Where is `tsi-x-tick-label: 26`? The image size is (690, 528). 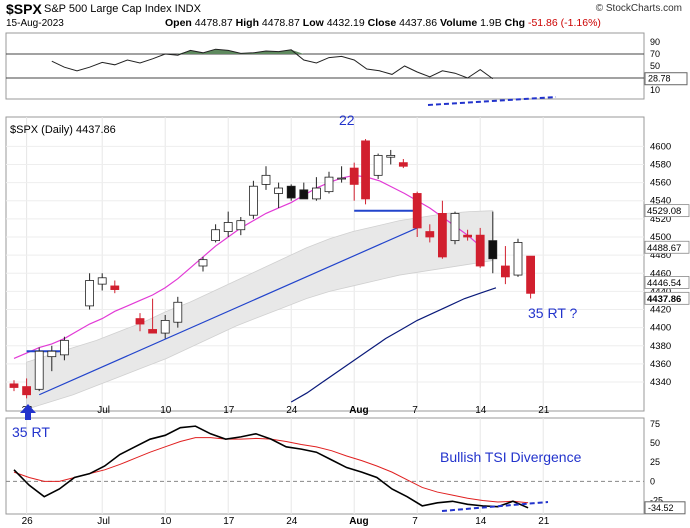 tsi-x-tick-label: 26 is located at coordinates (28, 521).